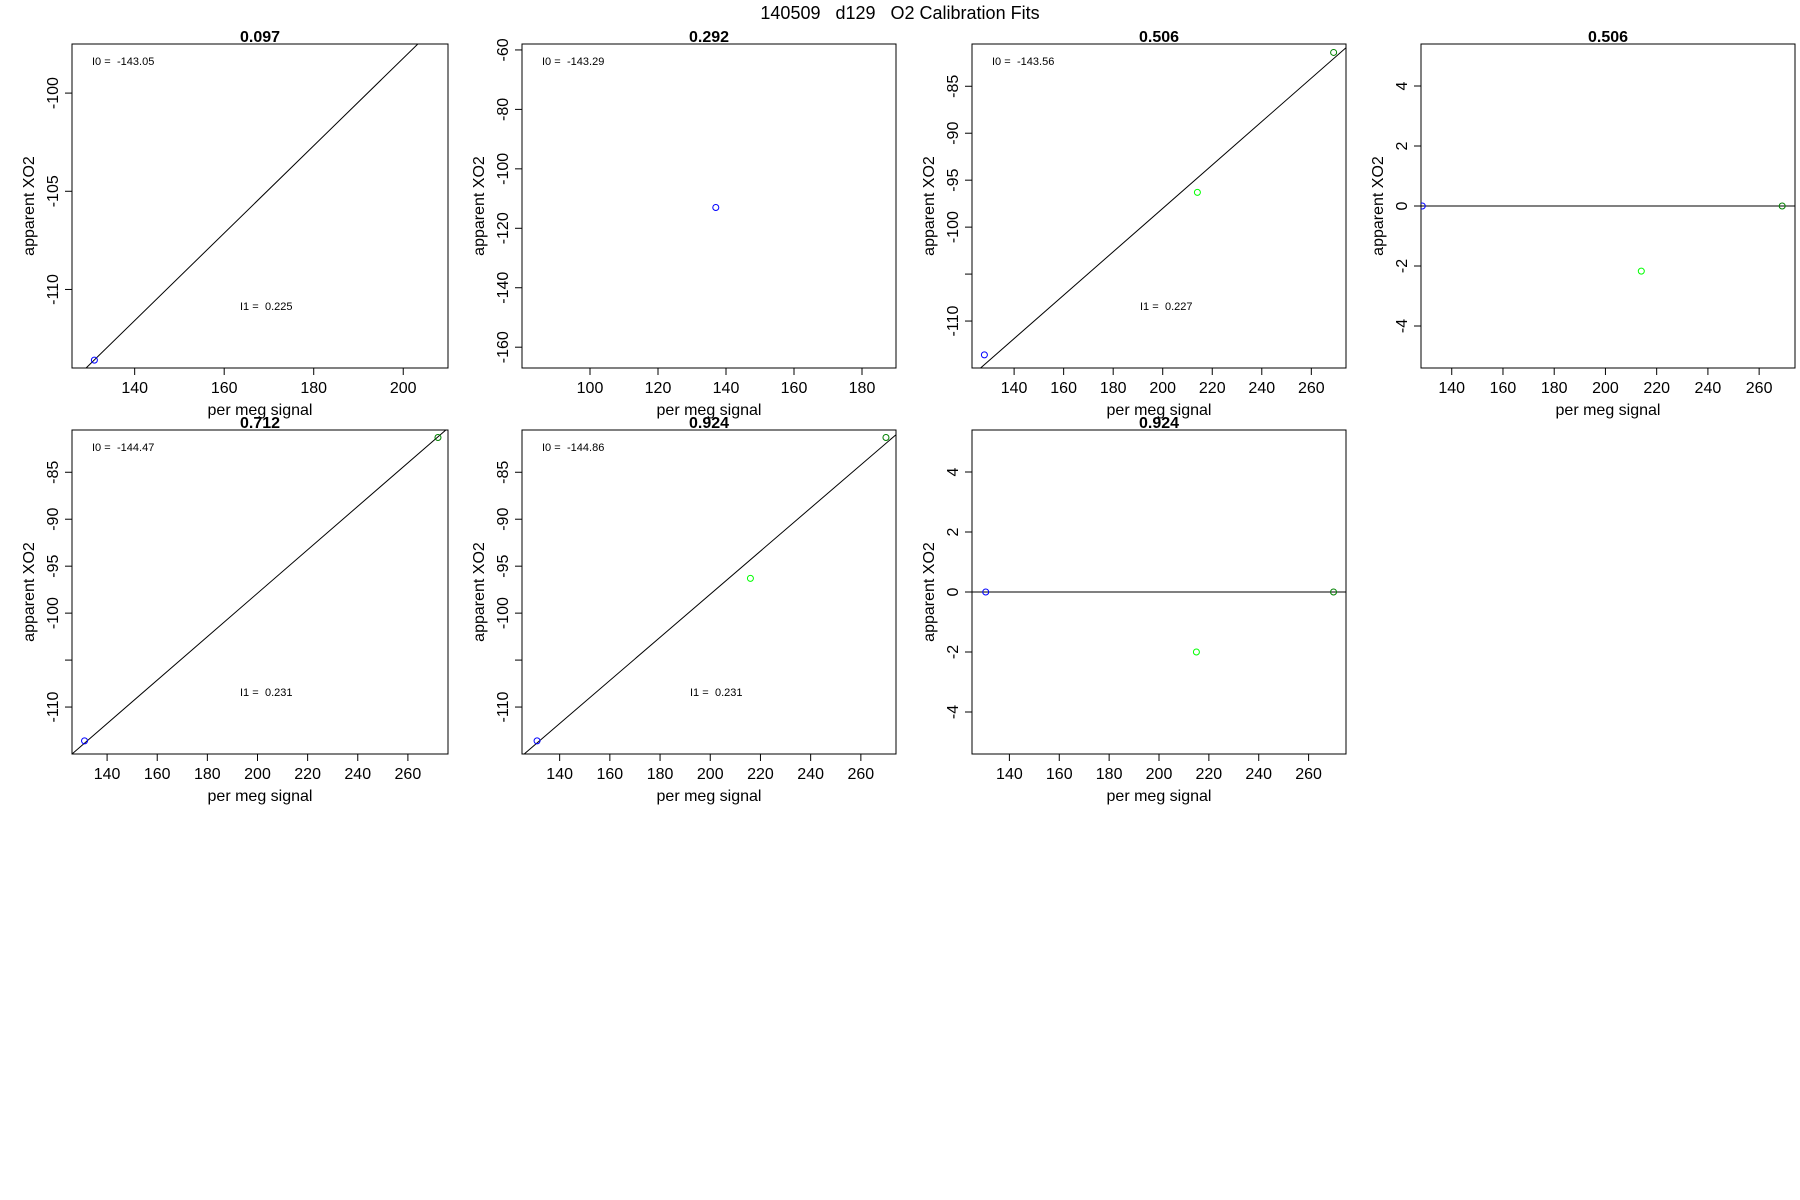 The height and width of the screenshot is (1200, 1800). Describe the element at coordinates (135, 62) in the screenshot. I see `annotation-value: -143.05` at that location.